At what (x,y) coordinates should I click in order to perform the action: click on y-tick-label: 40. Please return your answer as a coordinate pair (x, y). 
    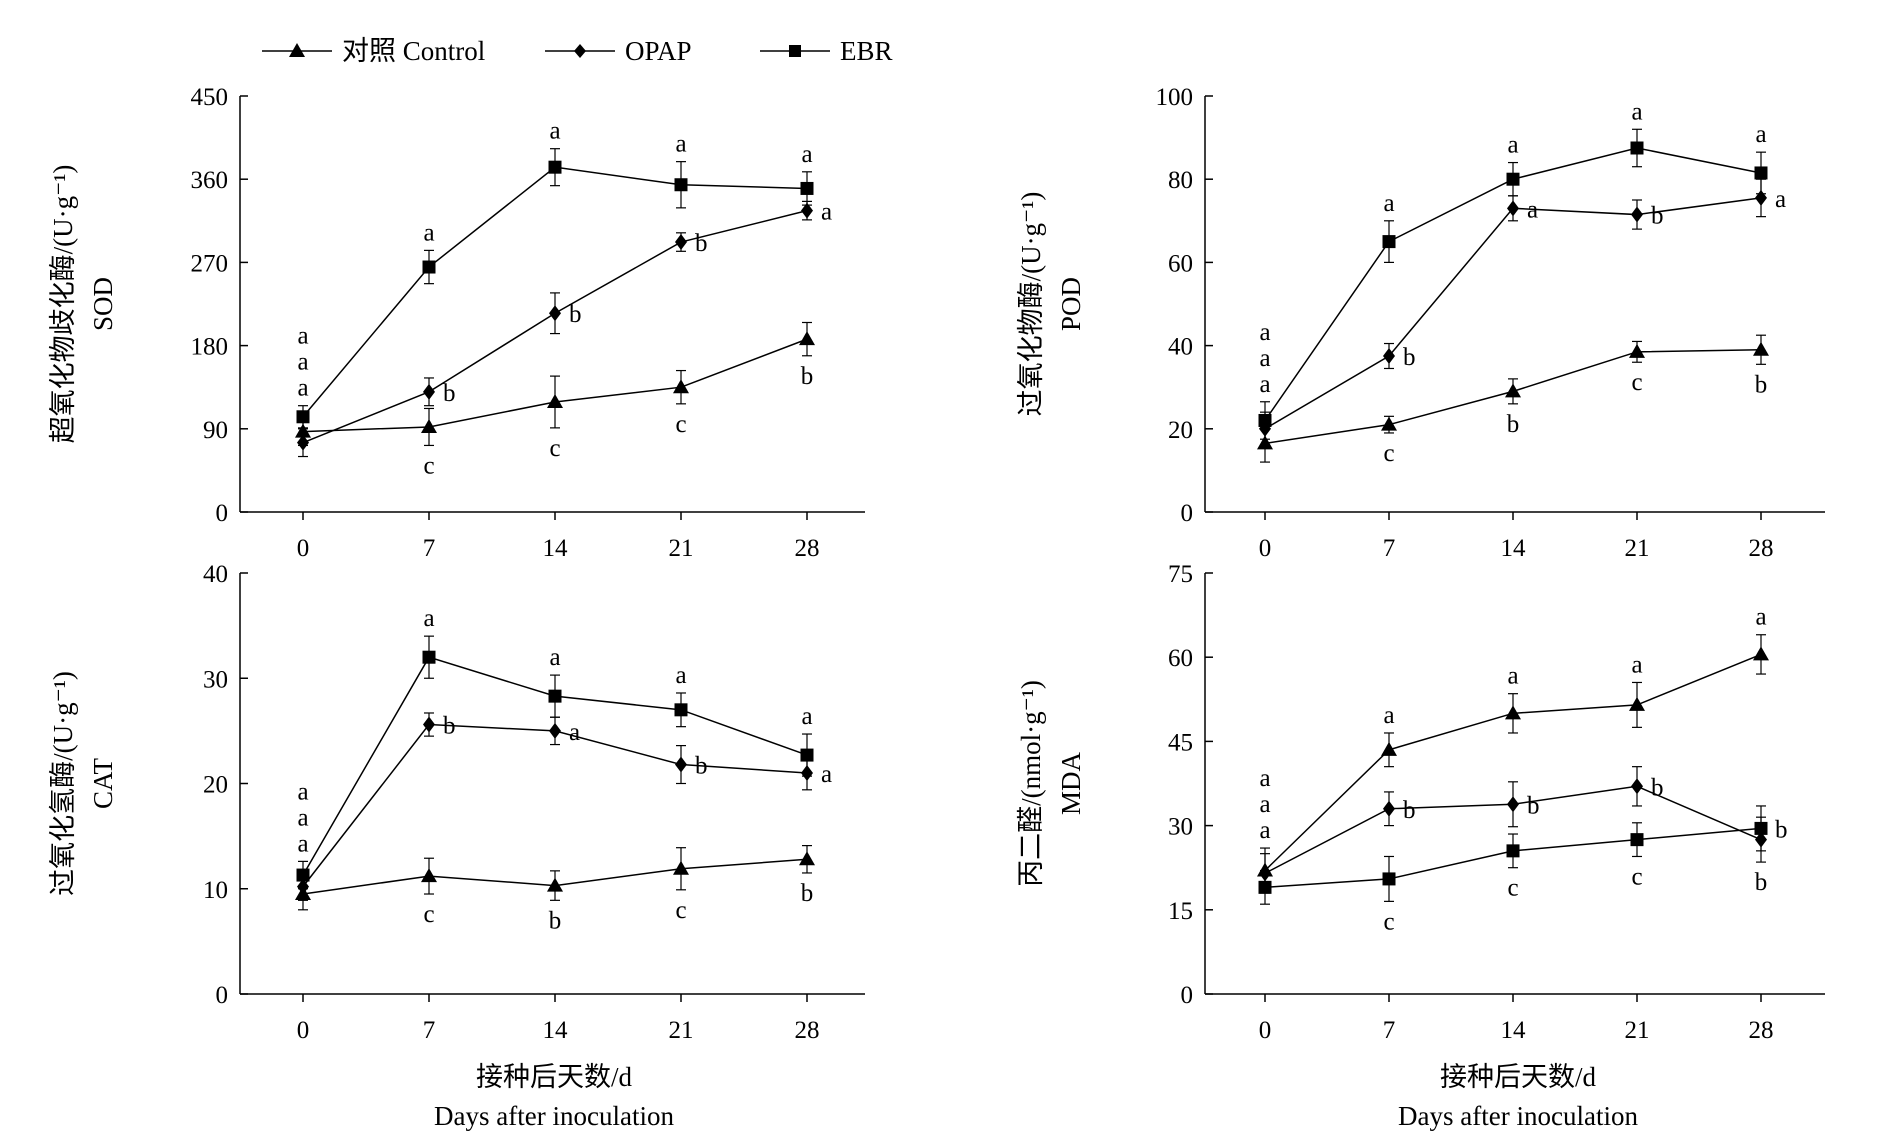
    Looking at the image, I should click on (215, 574).